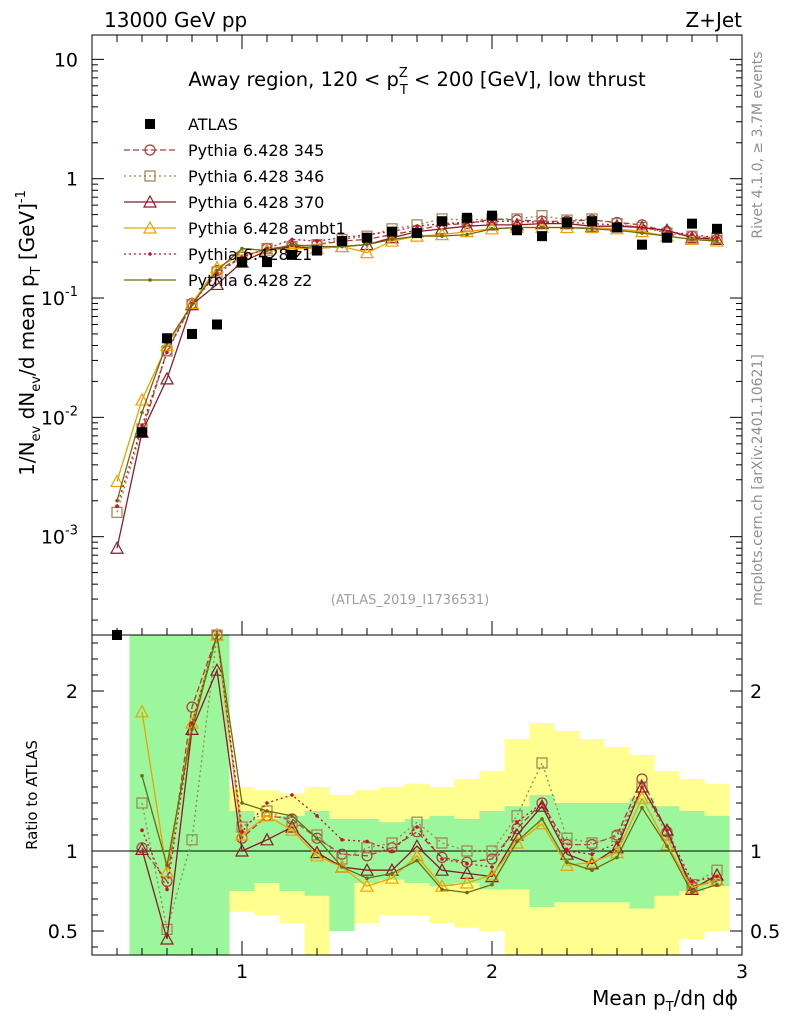  Describe the element at coordinates (756, 692) in the screenshot. I see `ratio-y-tick-label-right: 2` at that location.